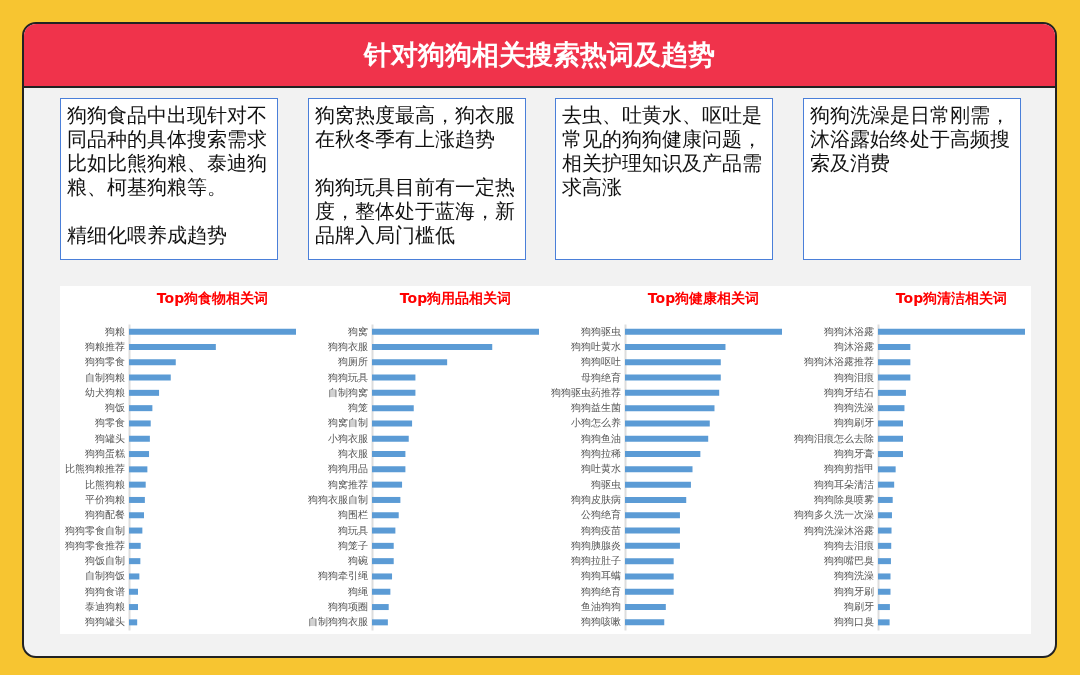 This screenshot has height=675, width=1080. I want to click on y-tick-label: 狗狗衣服自制, so click(337, 499).